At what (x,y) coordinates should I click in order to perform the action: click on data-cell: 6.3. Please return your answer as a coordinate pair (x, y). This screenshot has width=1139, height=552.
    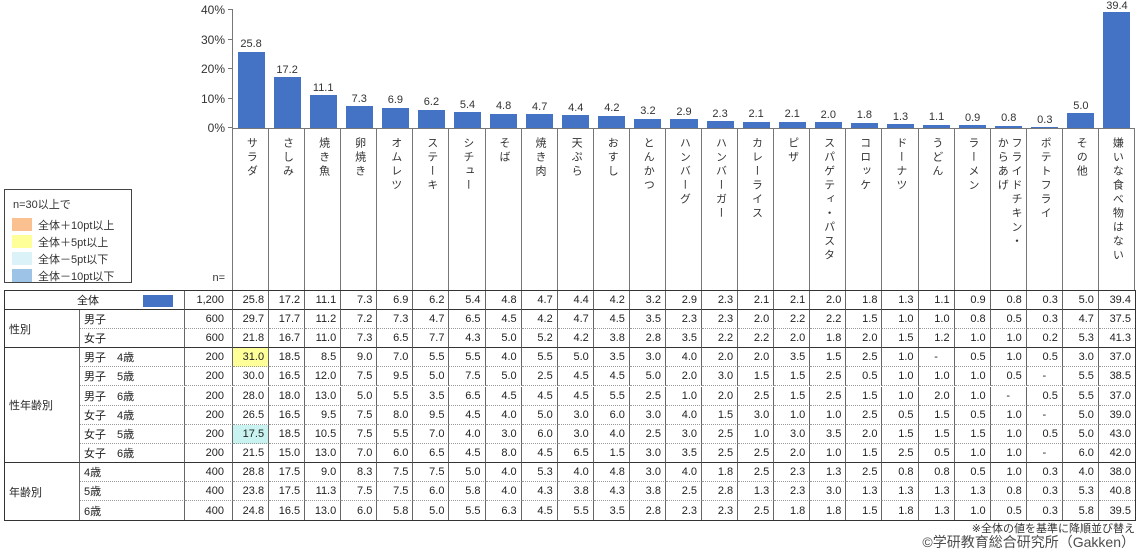
    Looking at the image, I should click on (504, 511).